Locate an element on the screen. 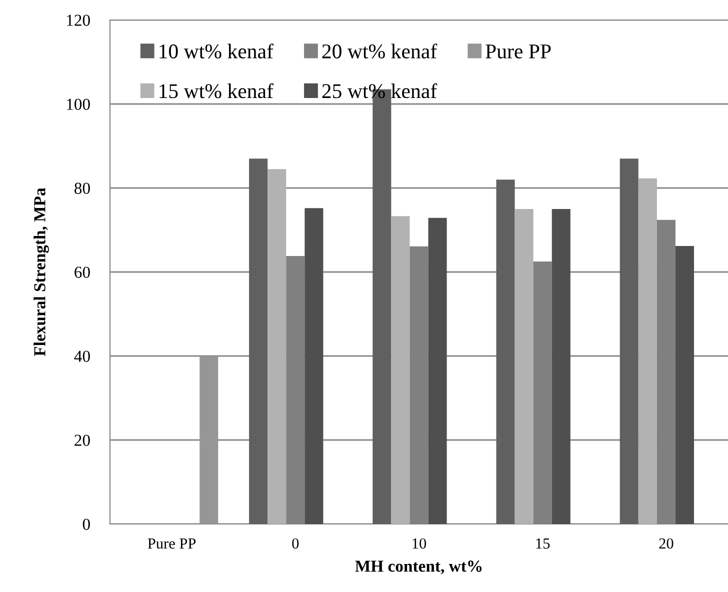  y-tick-label: 120 is located at coordinates (78, 20).